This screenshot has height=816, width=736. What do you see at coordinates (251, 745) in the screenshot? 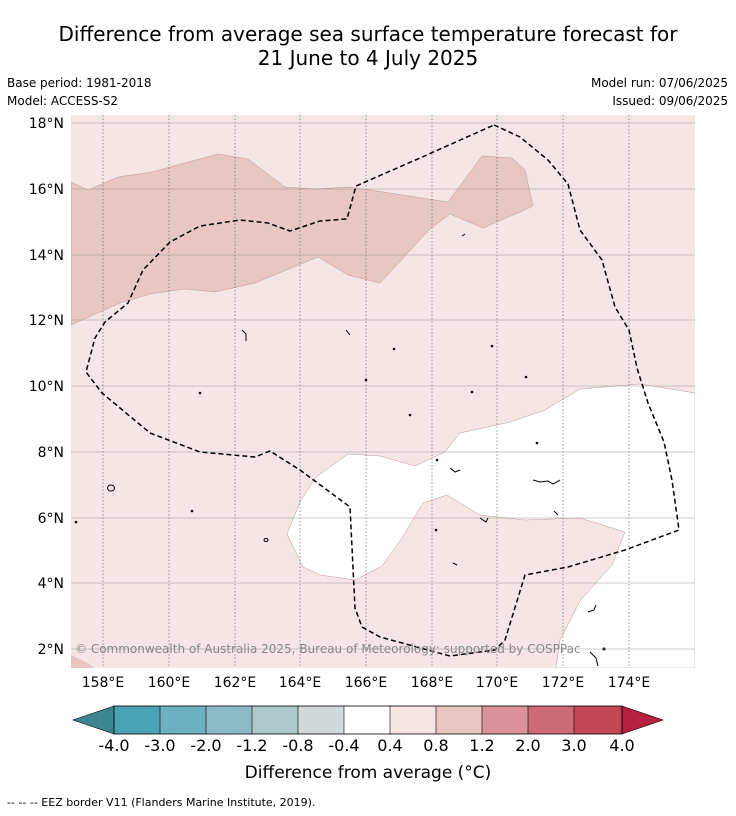
I see `cb-tick-4: -1.2` at bounding box center [251, 745].